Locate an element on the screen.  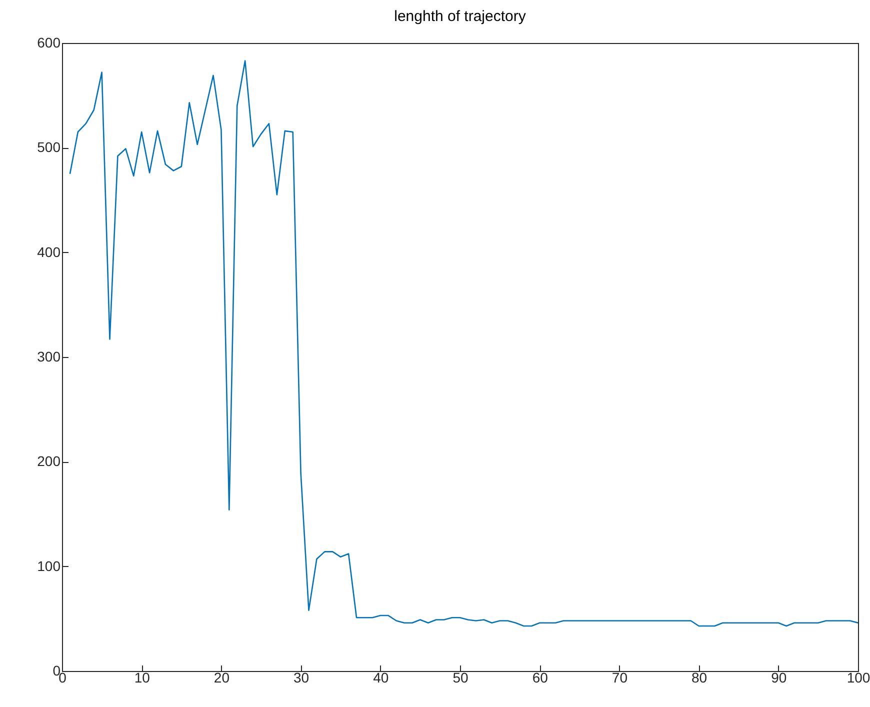
x-tick-label: 10 is located at coordinates (142, 678).